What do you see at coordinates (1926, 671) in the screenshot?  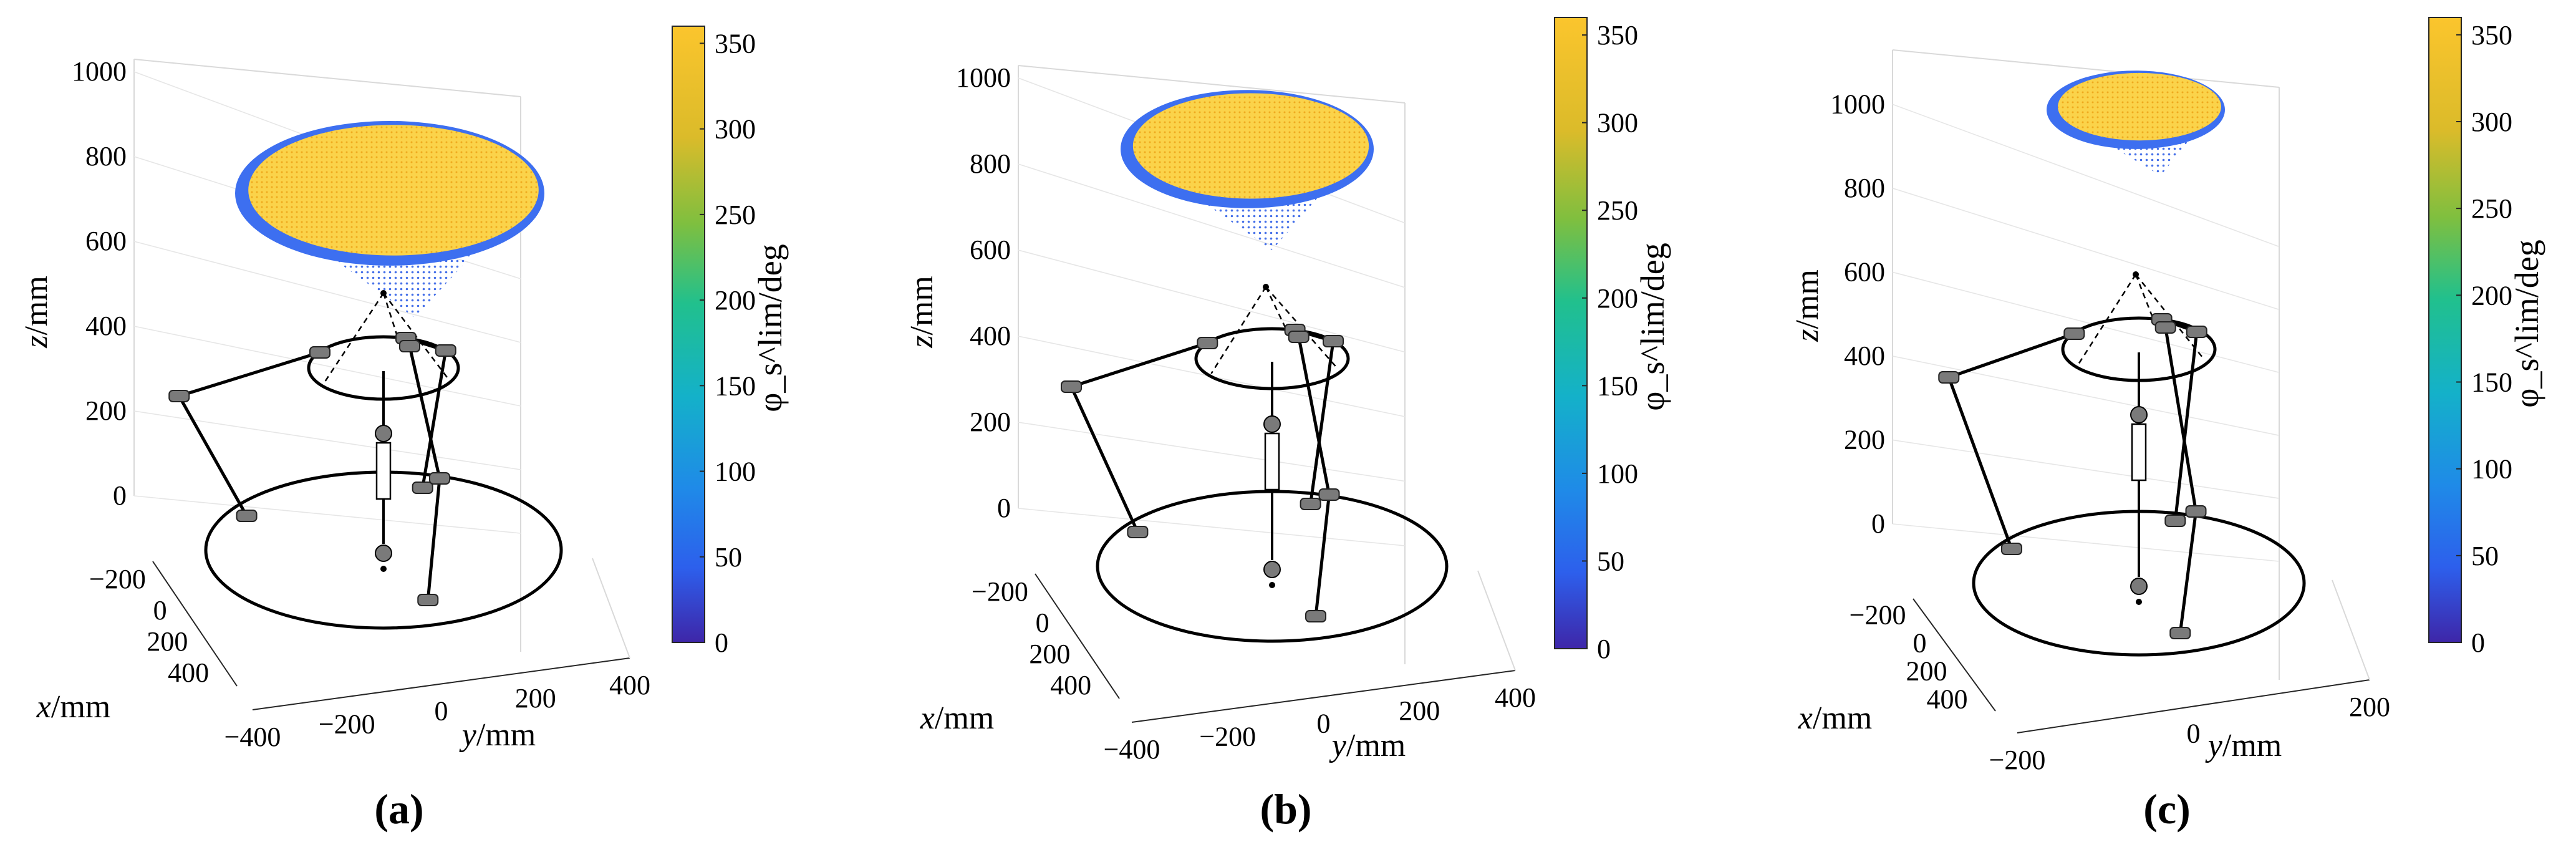 I see `x-tick-label: 200` at bounding box center [1926, 671].